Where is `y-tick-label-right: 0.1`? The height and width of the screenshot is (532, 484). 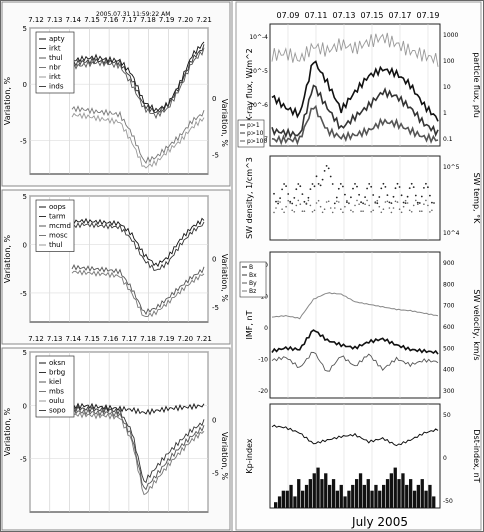 y-tick-label-right: 0.1 is located at coordinates (448, 139).